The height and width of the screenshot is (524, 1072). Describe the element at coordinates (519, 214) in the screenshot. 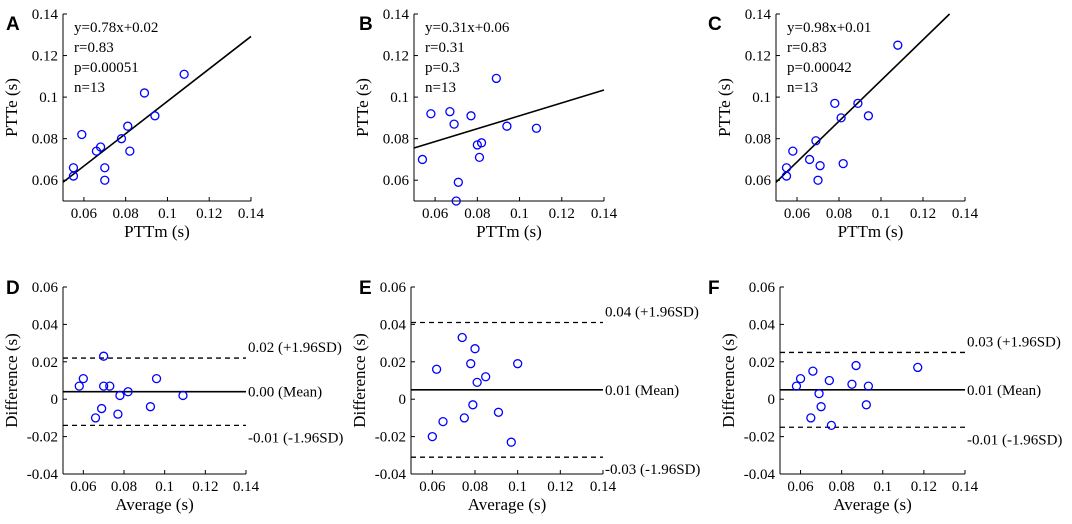

I see `x-tick-label: 0.1` at that location.